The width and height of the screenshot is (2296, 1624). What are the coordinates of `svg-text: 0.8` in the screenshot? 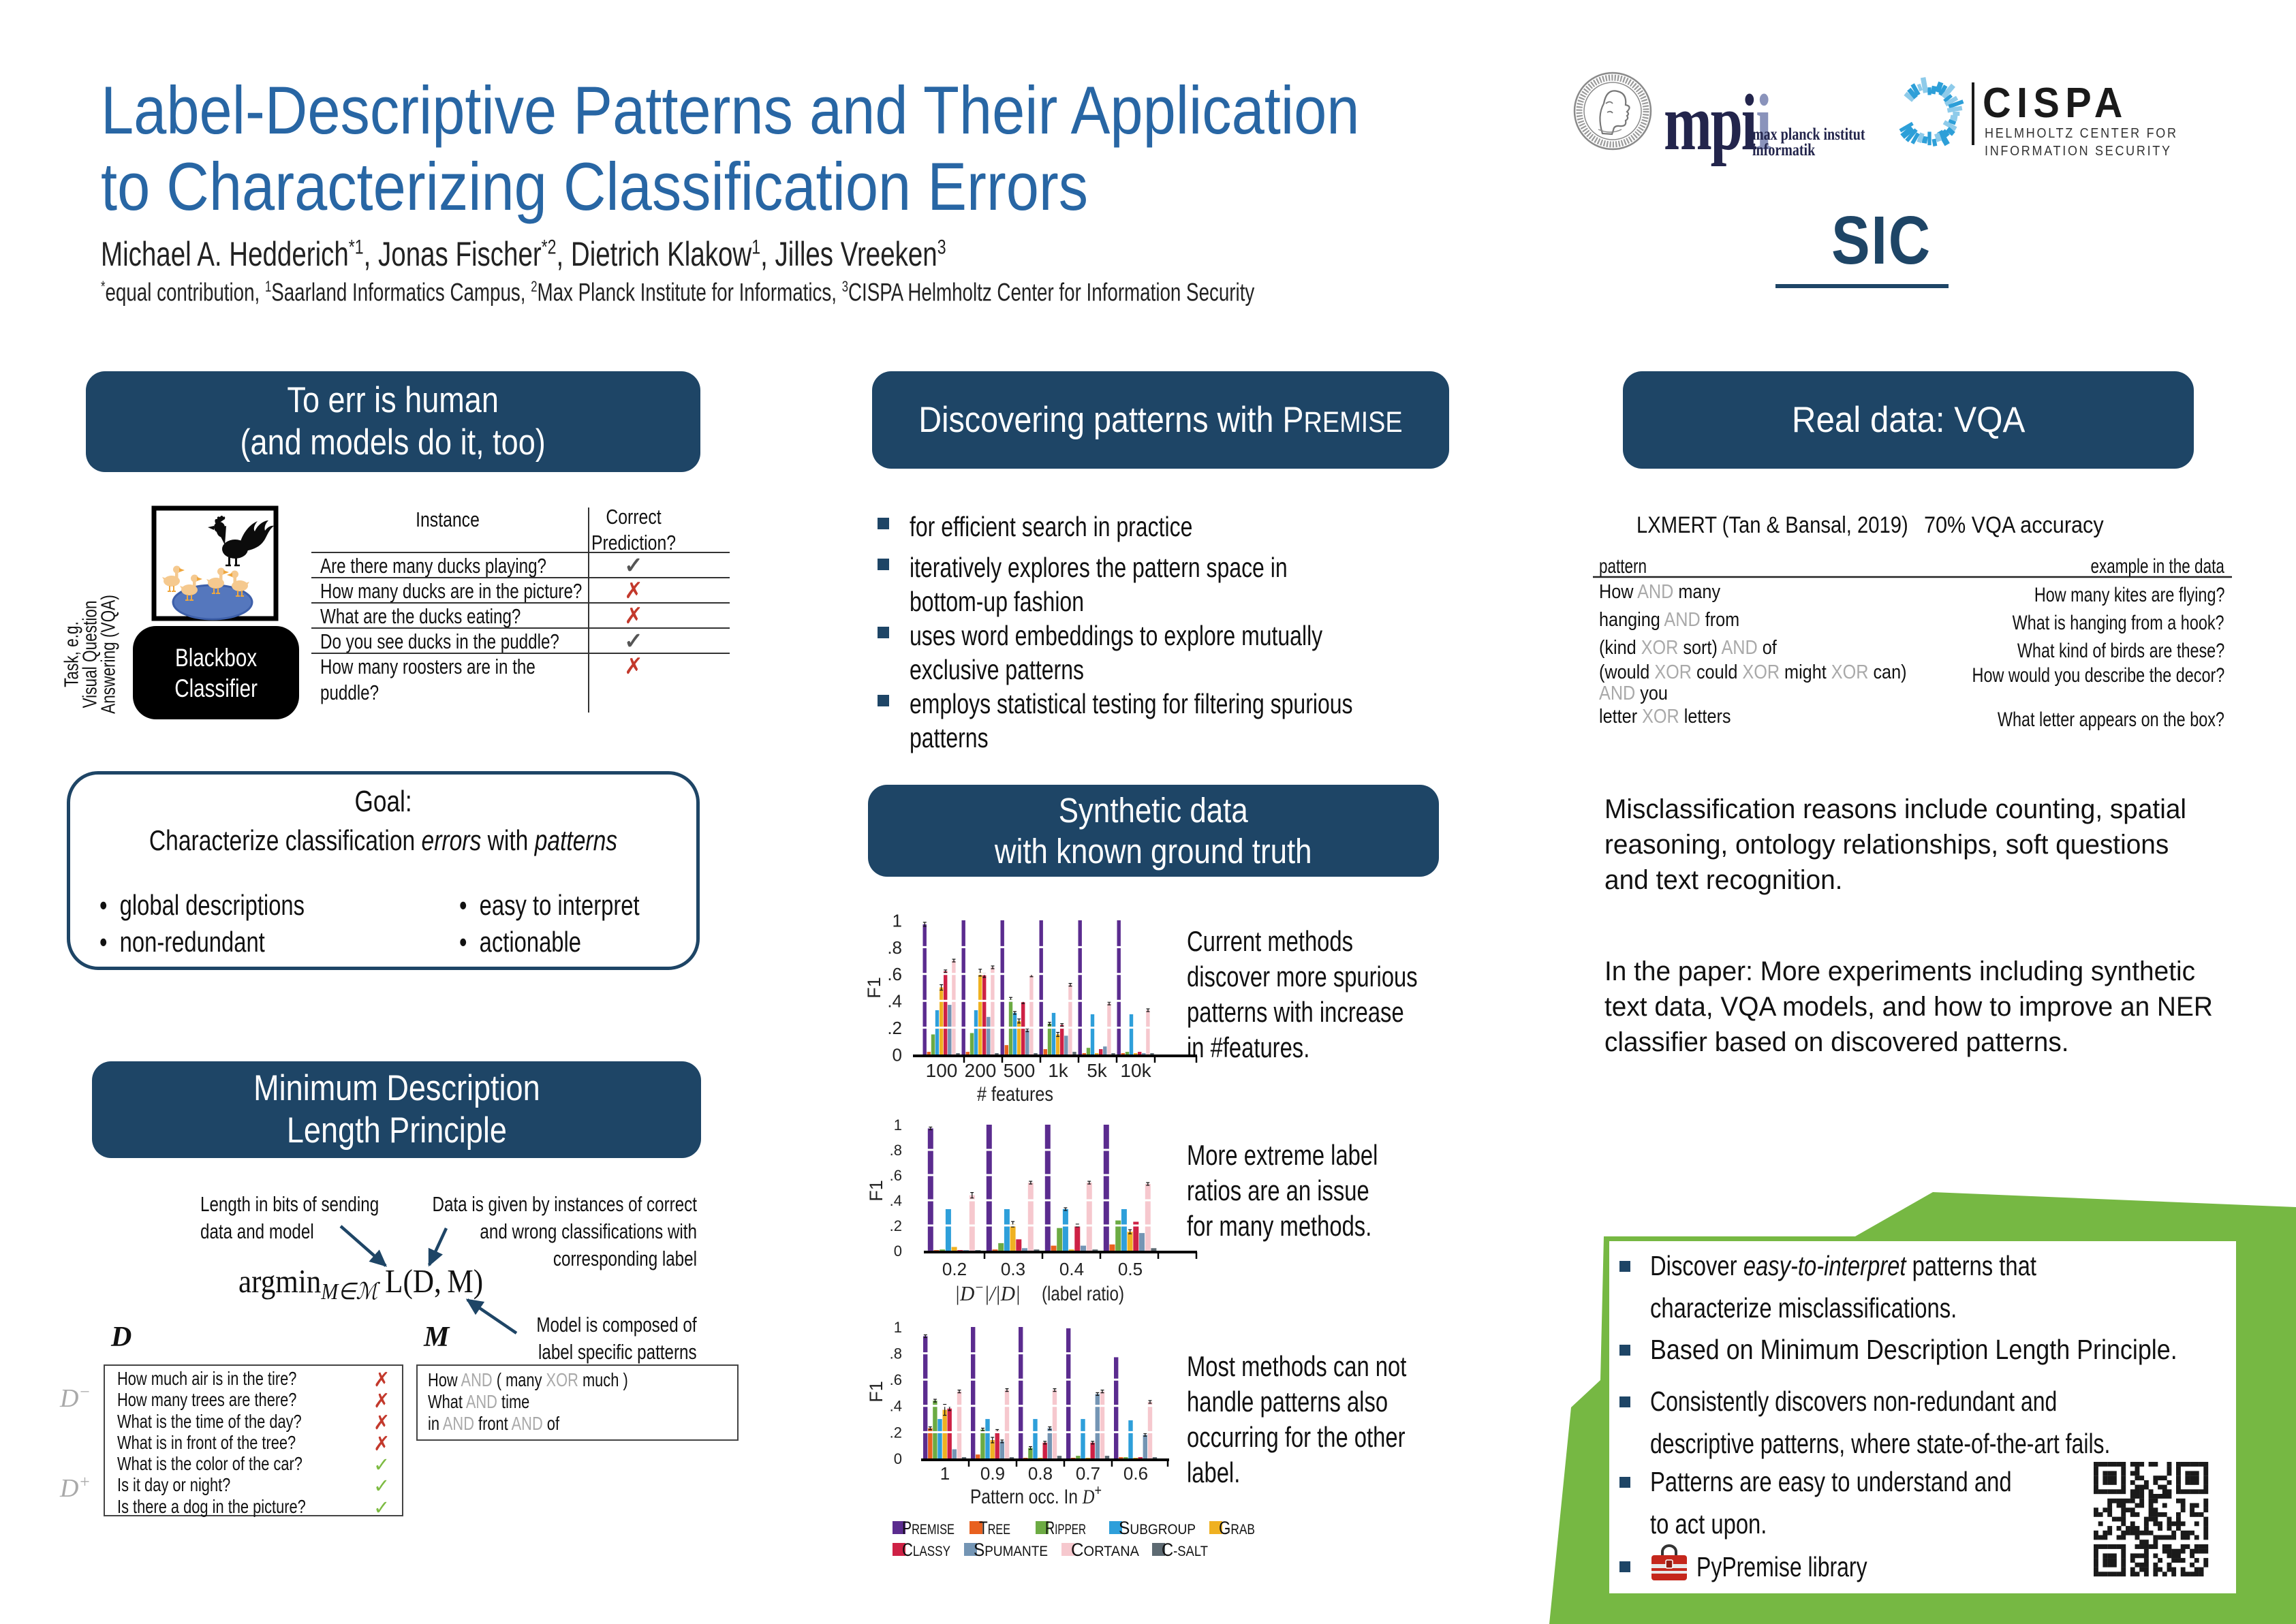 It's located at (1041, 1473).